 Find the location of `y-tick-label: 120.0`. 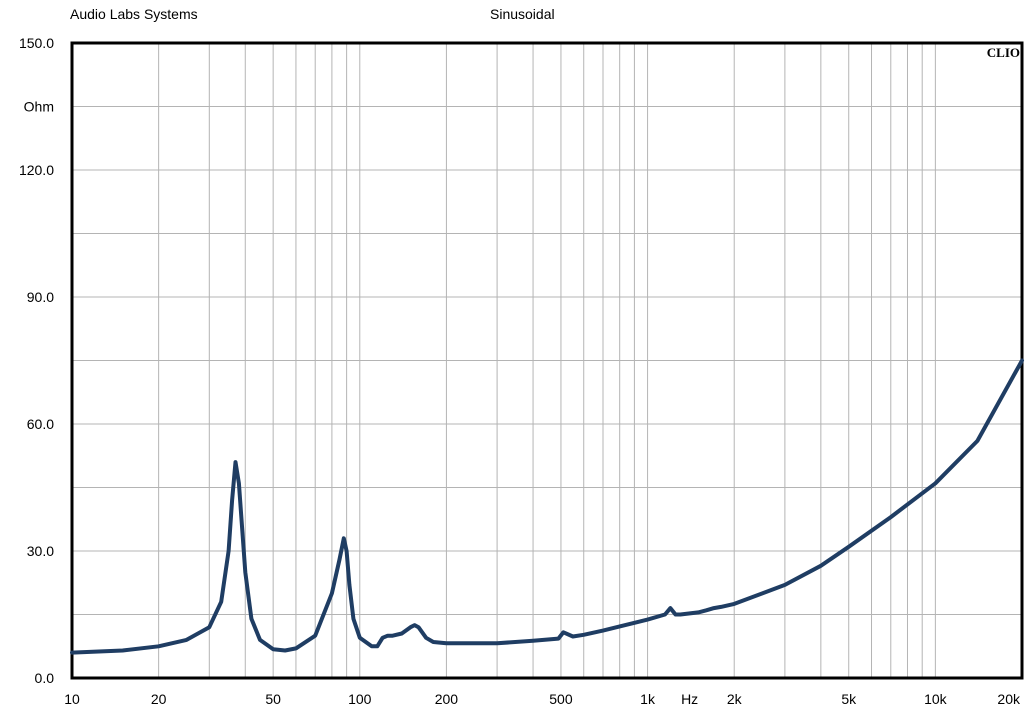

y-tick-label: 120.0 is located at coordinates (36, 170).